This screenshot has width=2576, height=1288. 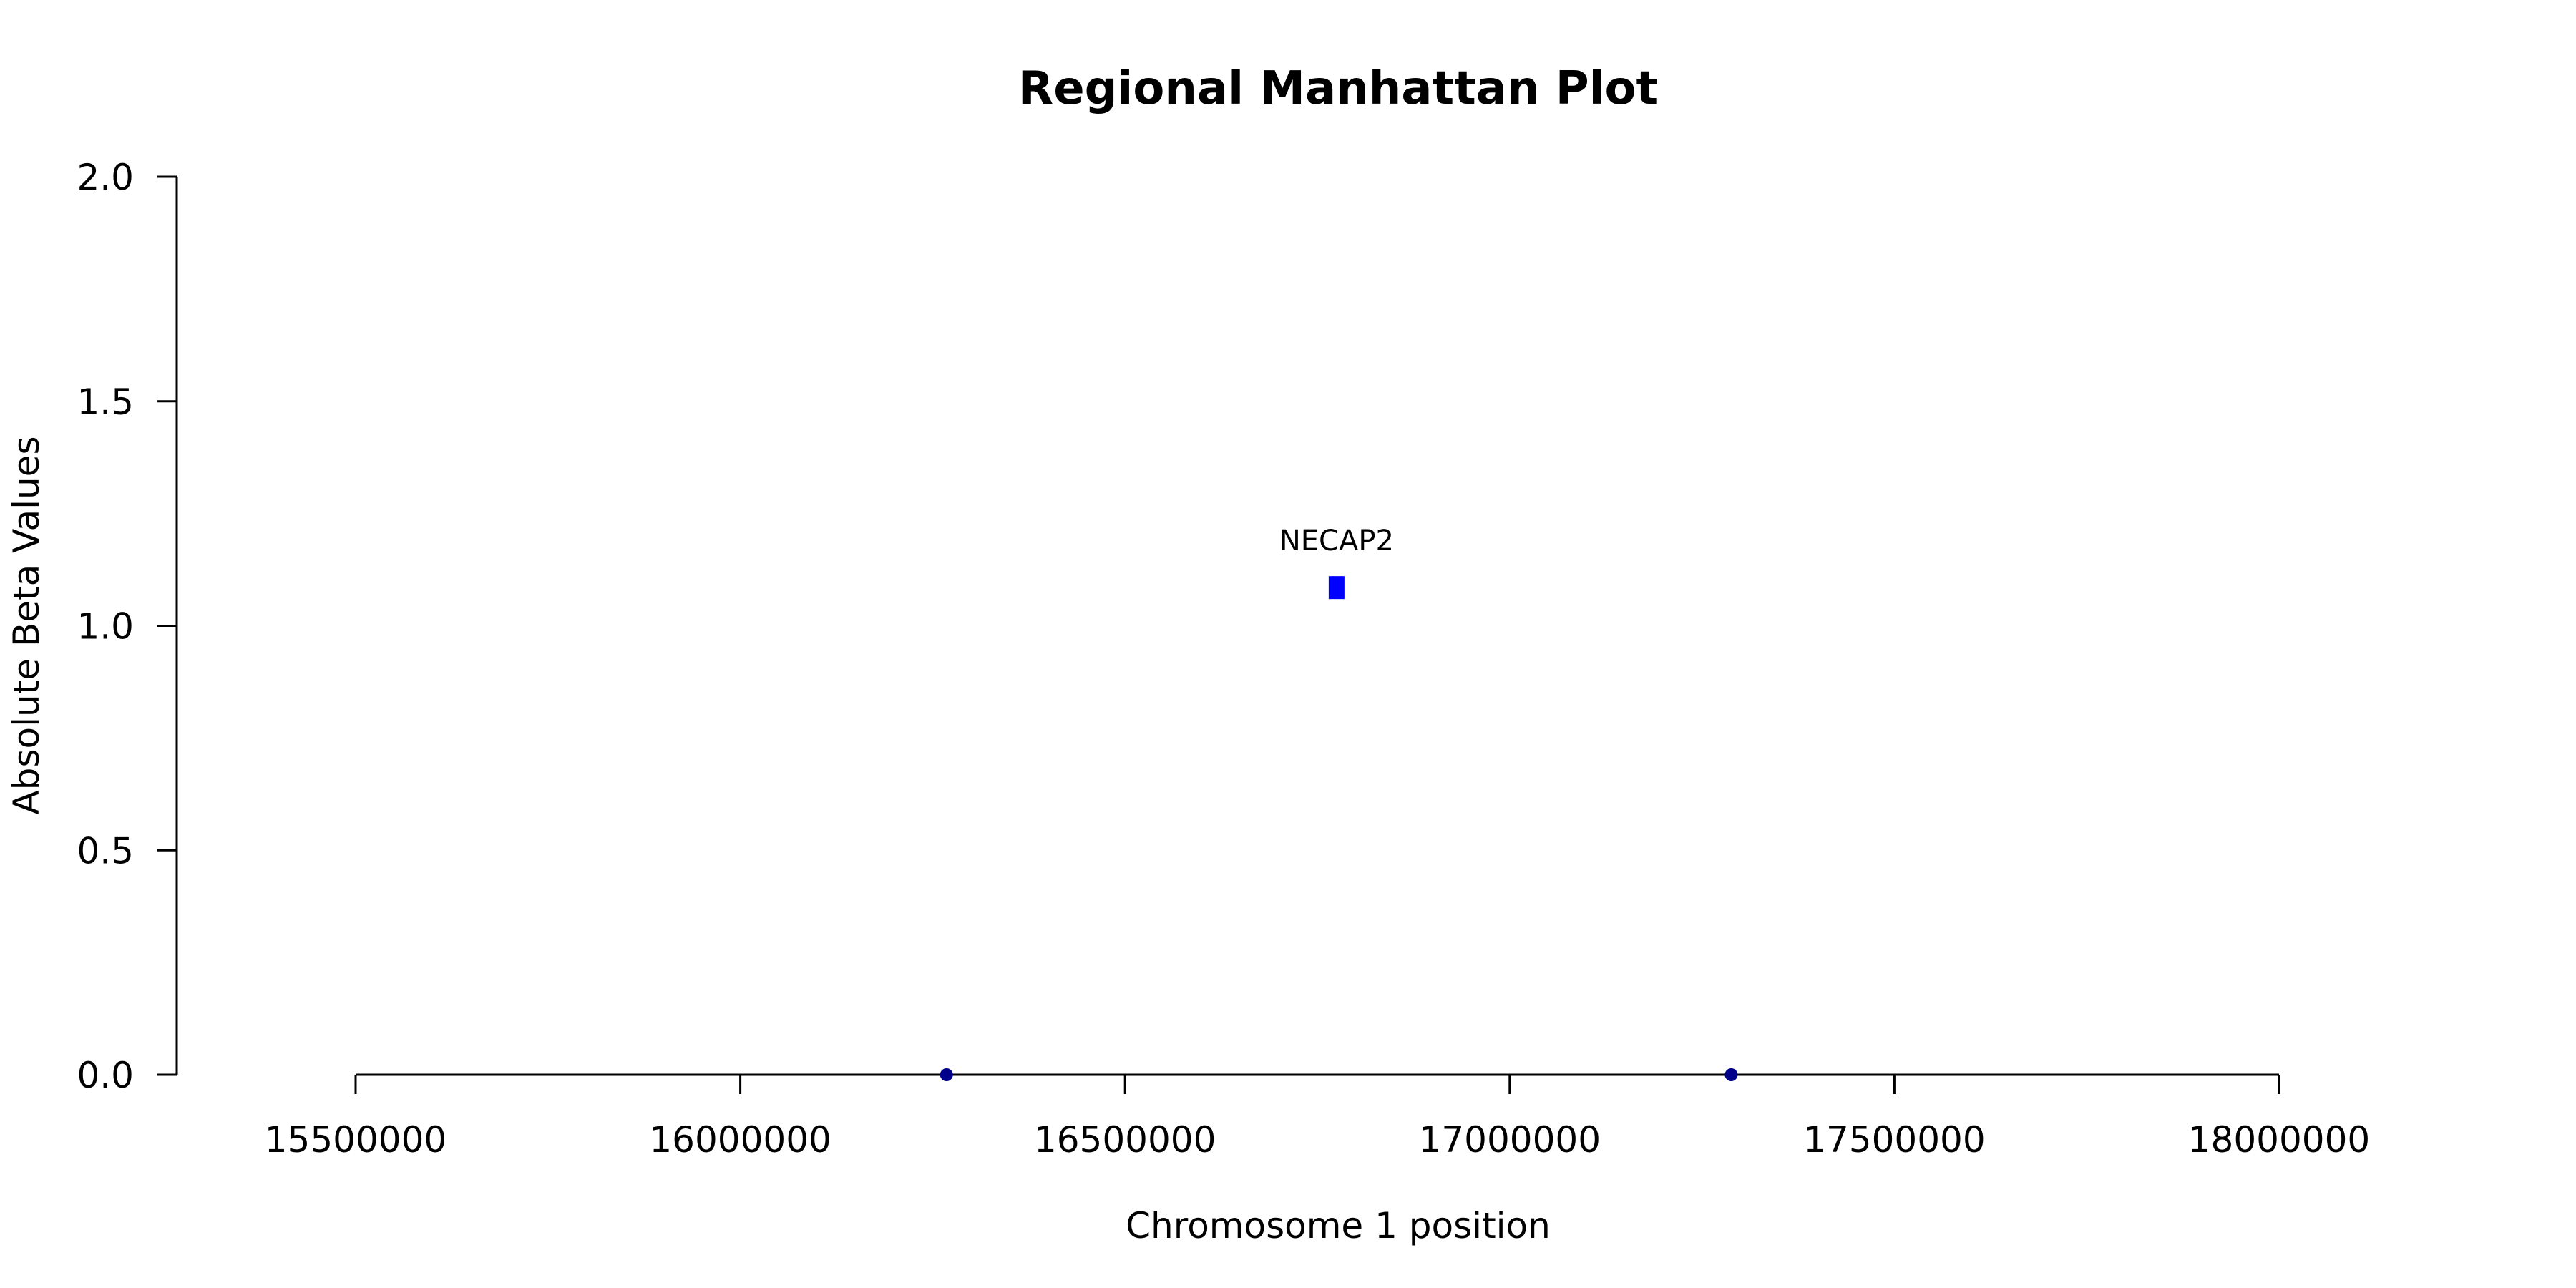 What do you see at coordinates (1338, 88) in the screenshot?
I see `chart-title: Regional Manhattan Plot` at bounding box center [1338, 88].